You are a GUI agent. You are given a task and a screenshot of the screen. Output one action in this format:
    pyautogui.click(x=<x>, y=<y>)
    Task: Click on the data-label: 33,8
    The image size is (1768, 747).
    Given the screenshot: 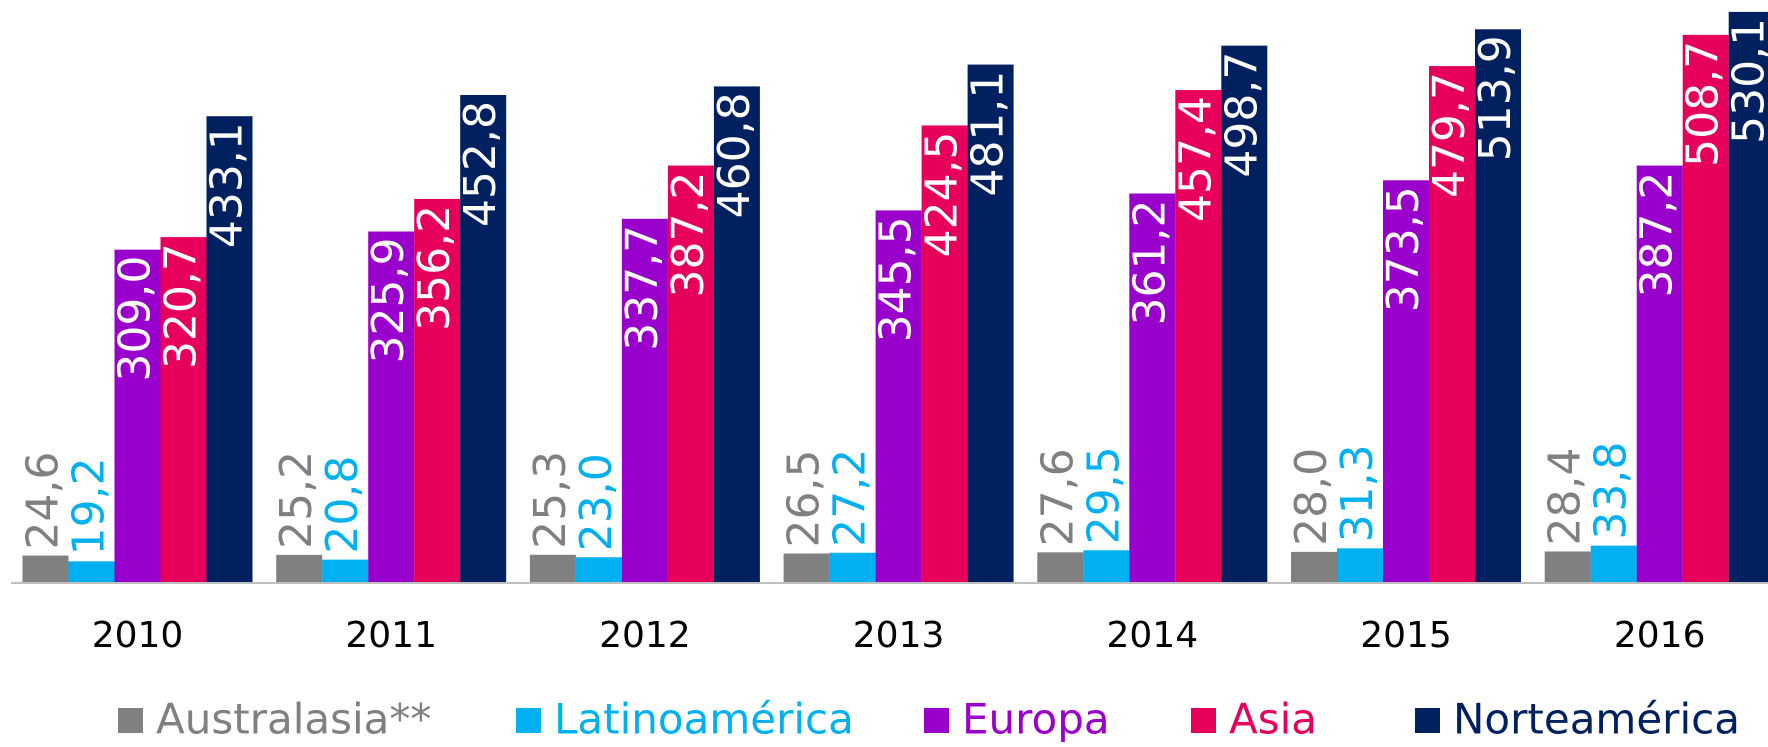 What is the action you would take?
    pyautogui.click(x=1611, y=491)
    